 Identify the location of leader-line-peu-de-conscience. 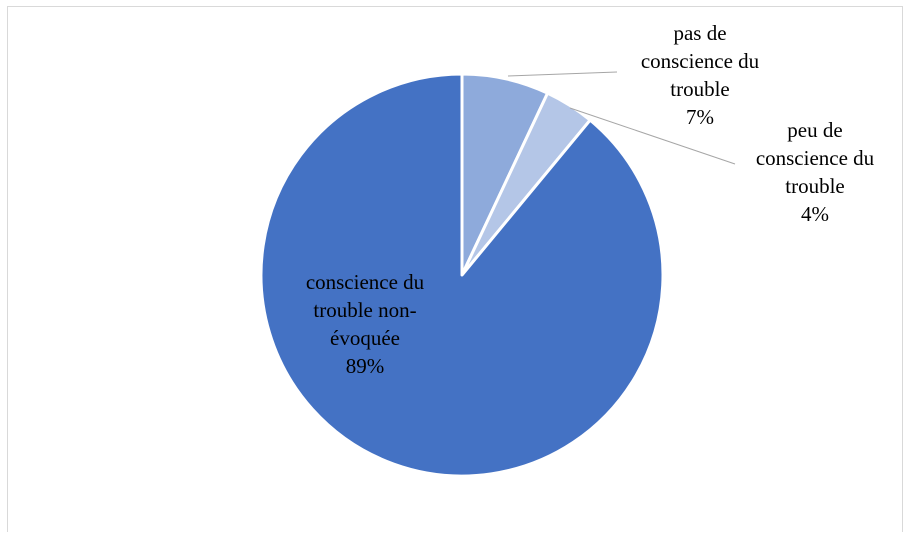
(652, 136).